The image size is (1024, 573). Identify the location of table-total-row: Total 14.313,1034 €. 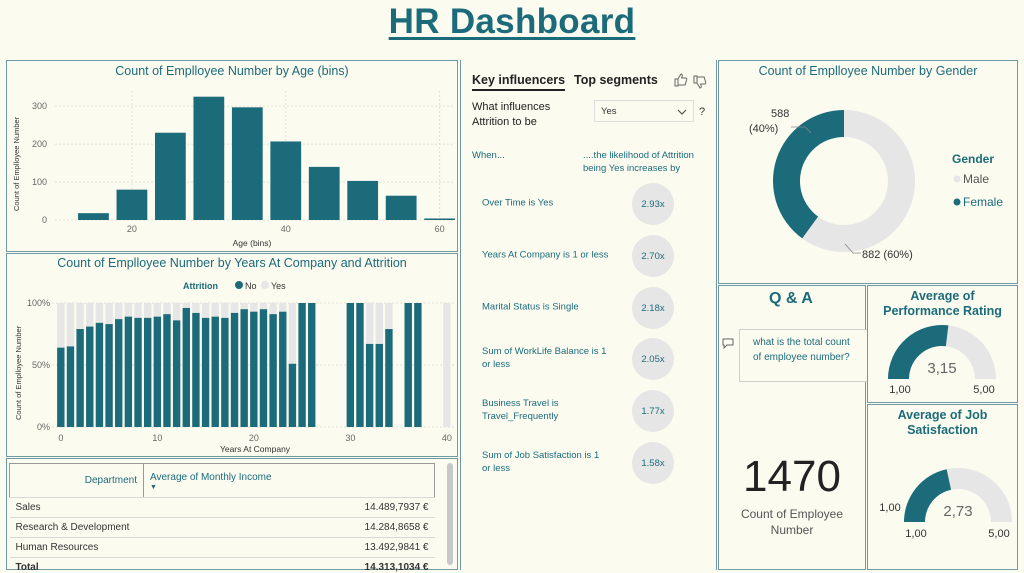
(222, 565).